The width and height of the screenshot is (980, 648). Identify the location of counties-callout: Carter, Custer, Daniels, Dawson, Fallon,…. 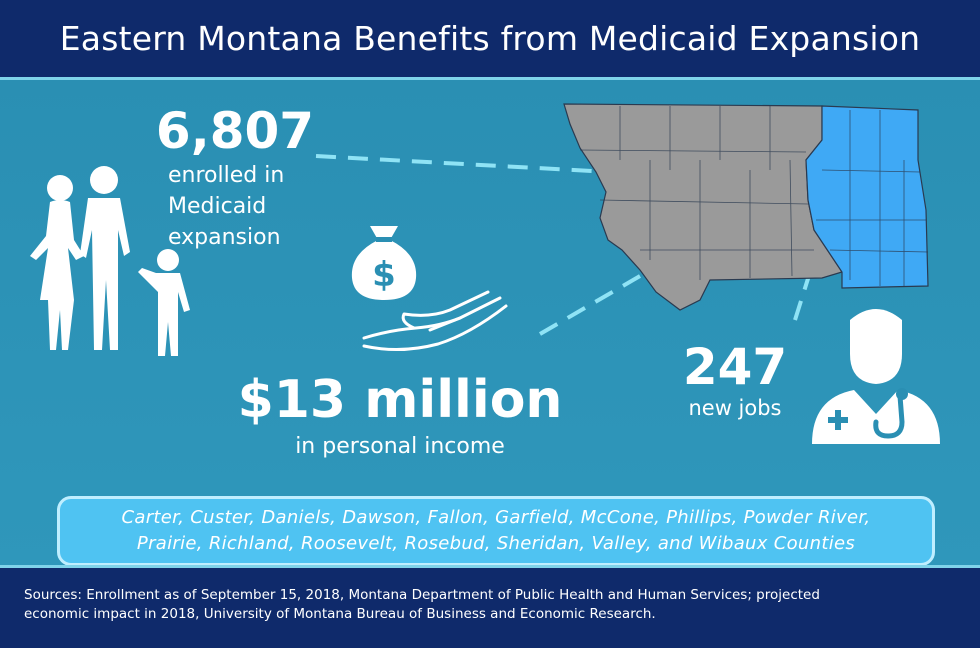
(496, 530).